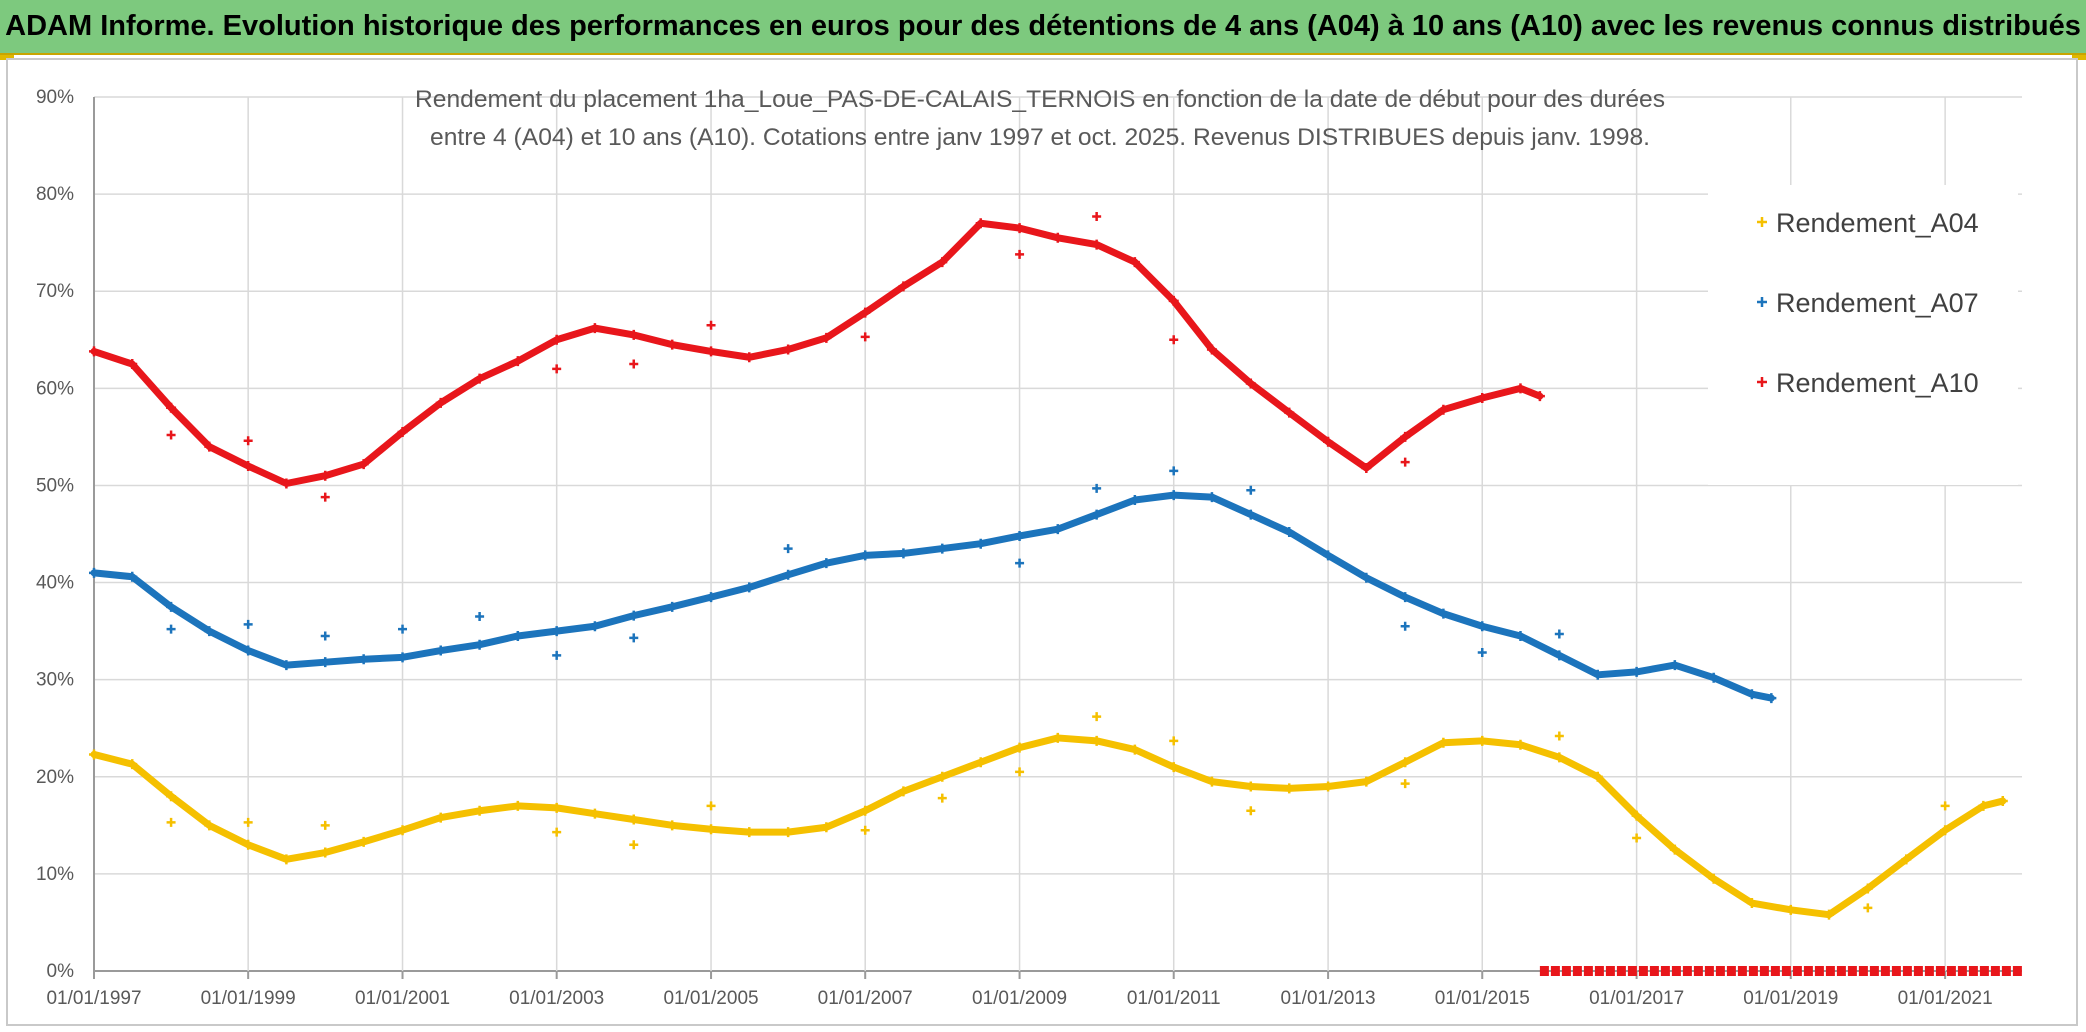 The image size is (2086, 1032). I want to click on y-tick-label: 30%, so click(55, 680).